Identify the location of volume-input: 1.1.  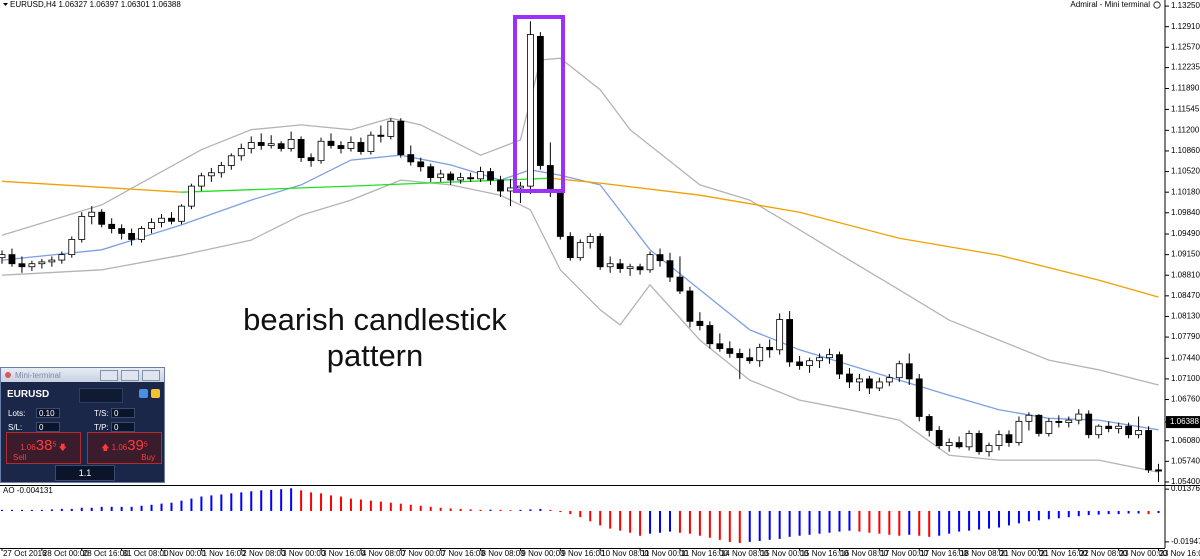
(85, 473).